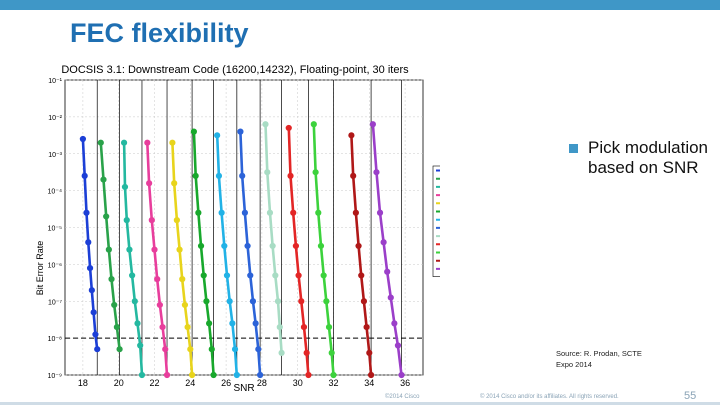 The width and height of the screenshot is (720, 405). I want to click on x-tick-label: 22, so click(154, 383).